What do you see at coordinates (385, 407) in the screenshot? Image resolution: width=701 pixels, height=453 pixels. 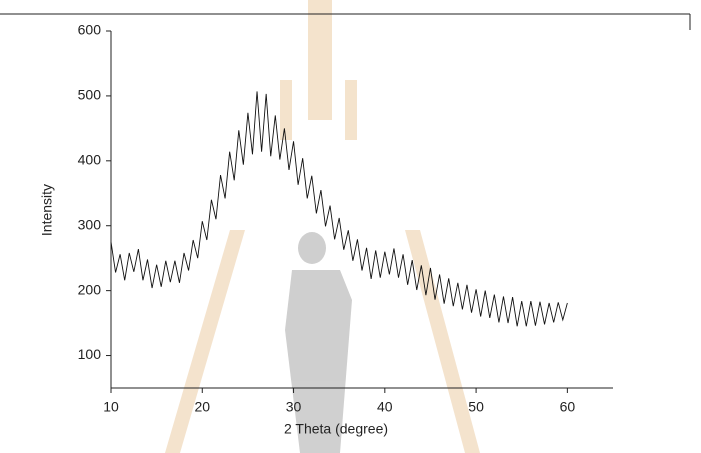 I see `x-tick-label: 40` at bounding box center [385, 407].